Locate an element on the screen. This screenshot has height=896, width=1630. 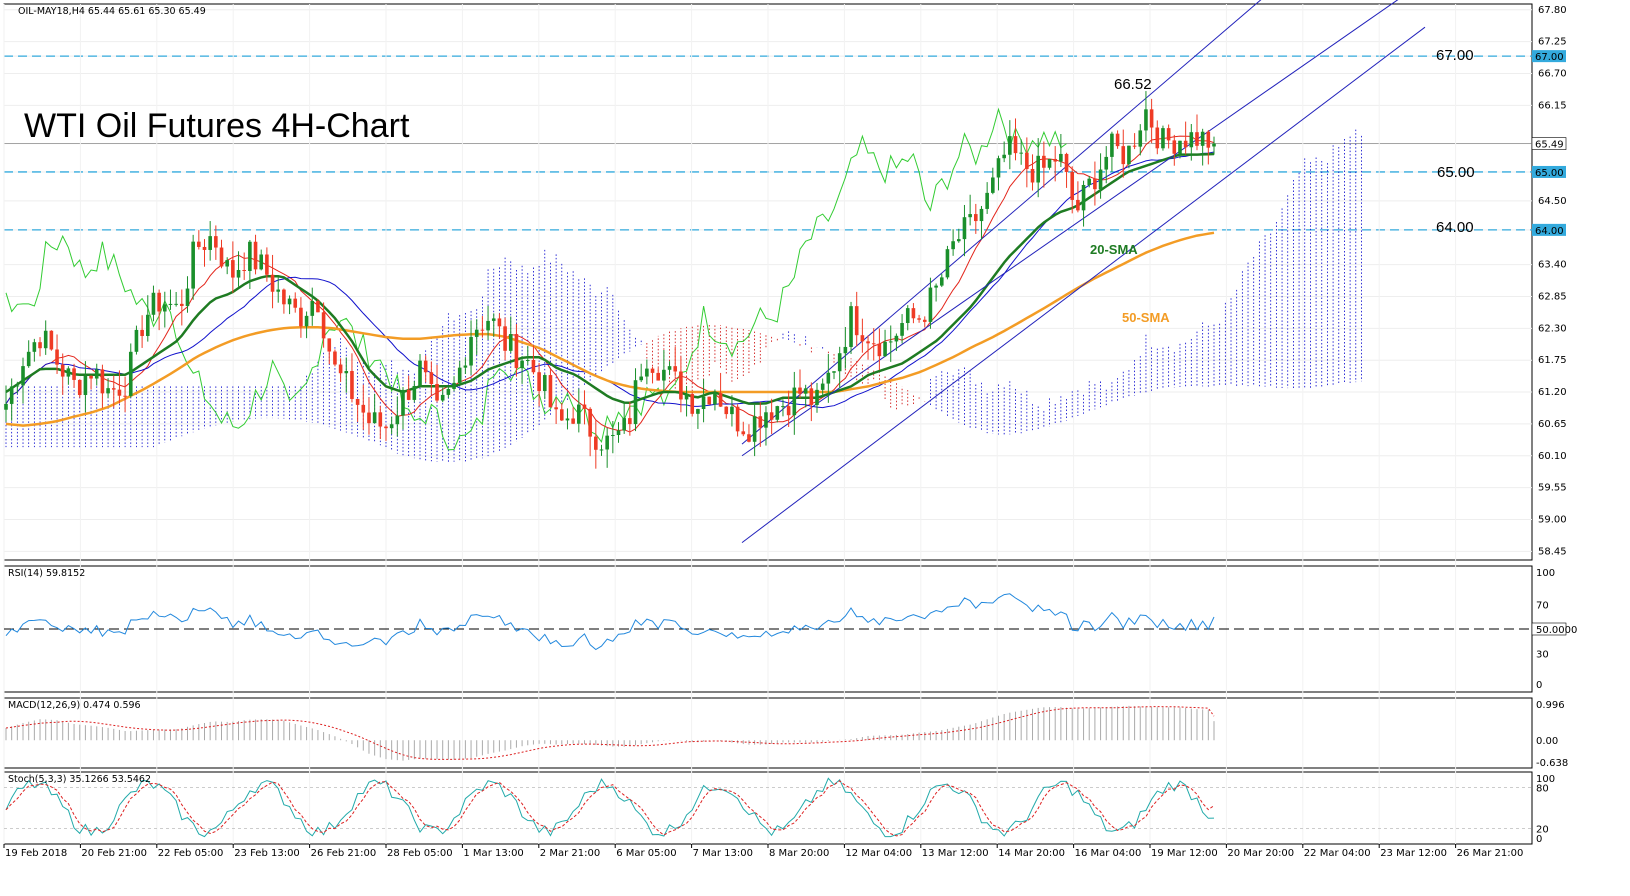
price-tick-label: 66.70 is located at coordinates (1552, 74).